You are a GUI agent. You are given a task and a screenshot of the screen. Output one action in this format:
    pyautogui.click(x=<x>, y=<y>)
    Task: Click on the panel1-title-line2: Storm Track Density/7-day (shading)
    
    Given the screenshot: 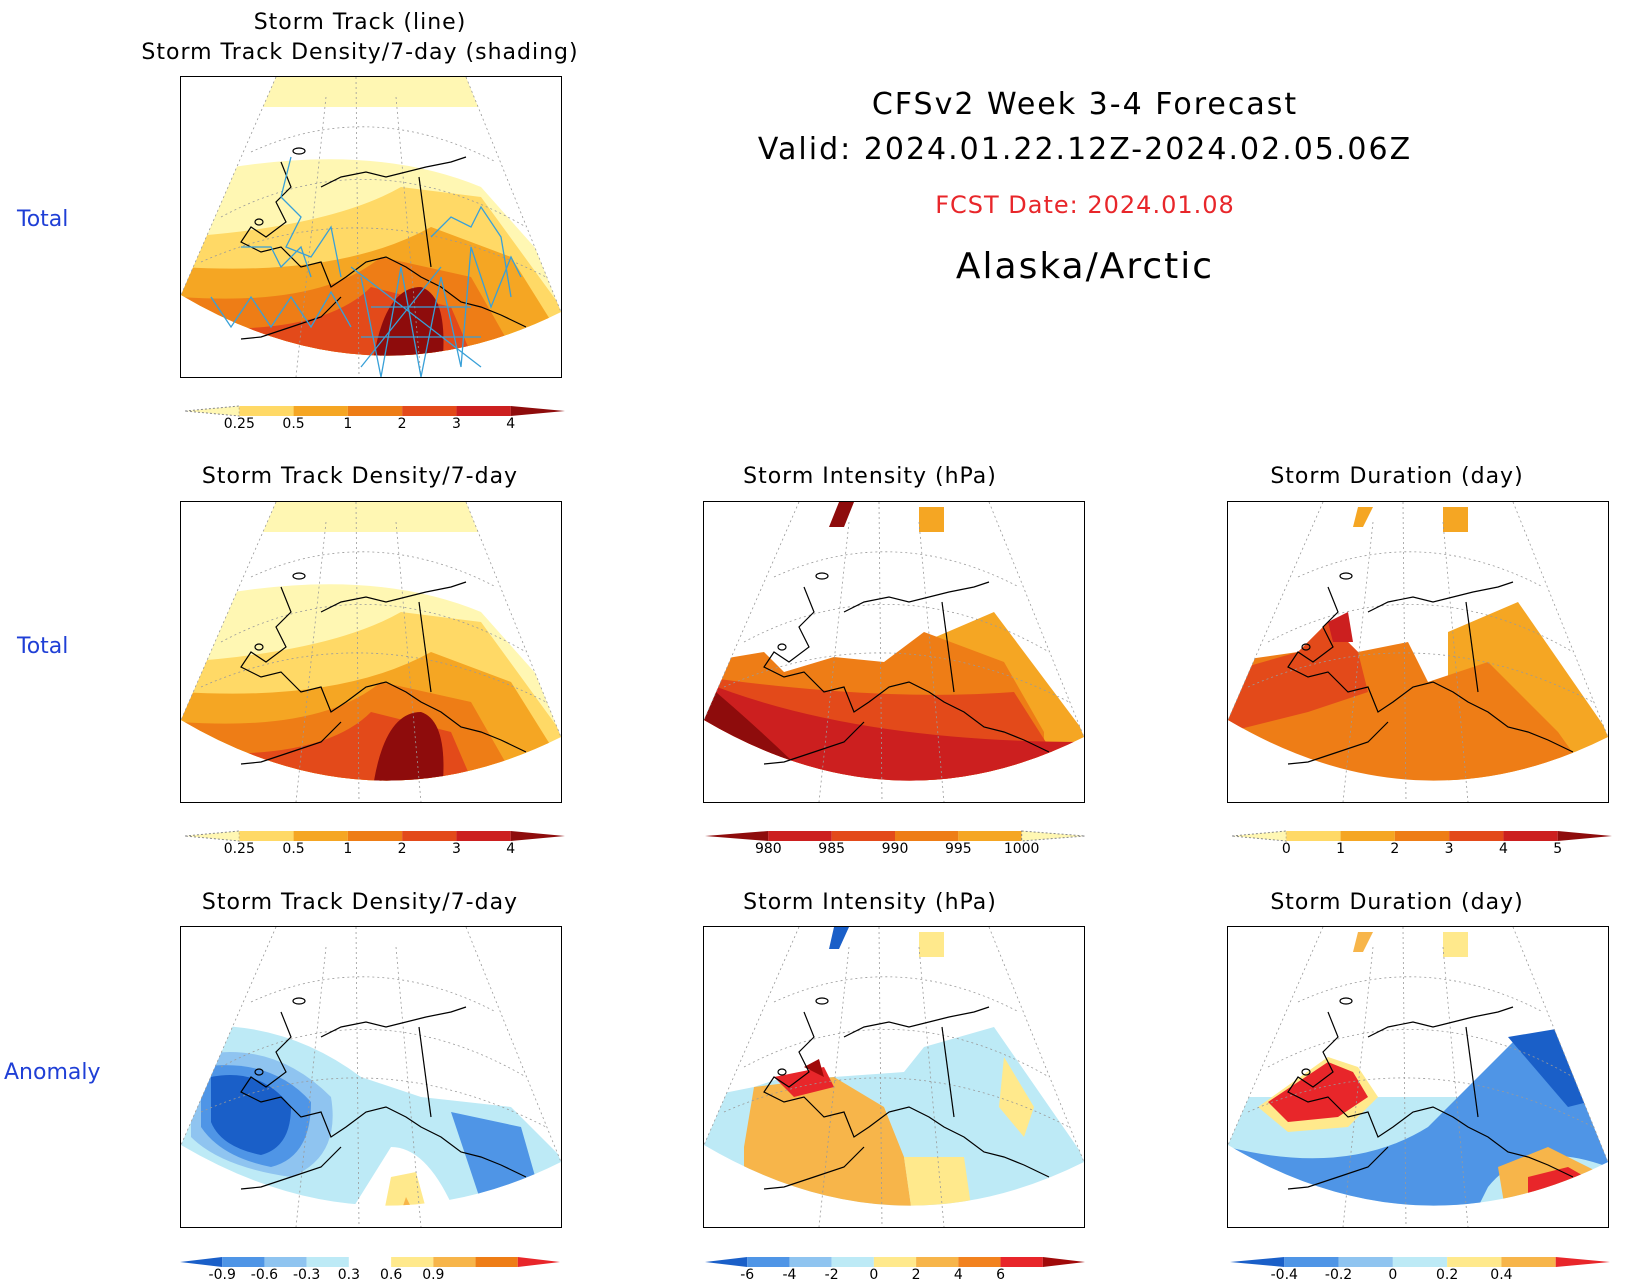 What is the action you would take?
    pyautogui.click(x=360, y=52)
    